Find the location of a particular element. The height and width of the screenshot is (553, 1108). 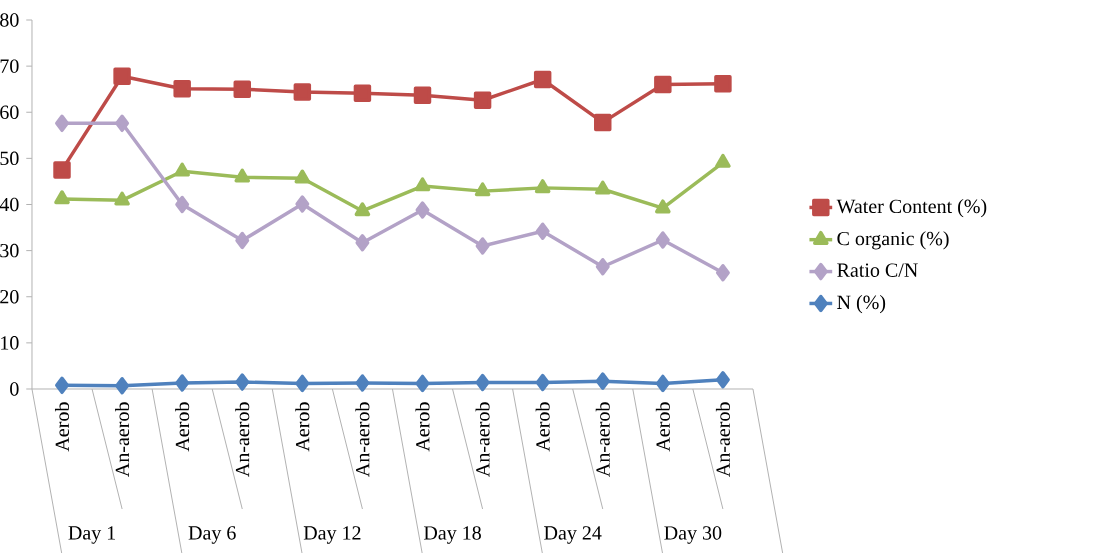

y-tick-label: 40 is located at coordinates (9, 204).